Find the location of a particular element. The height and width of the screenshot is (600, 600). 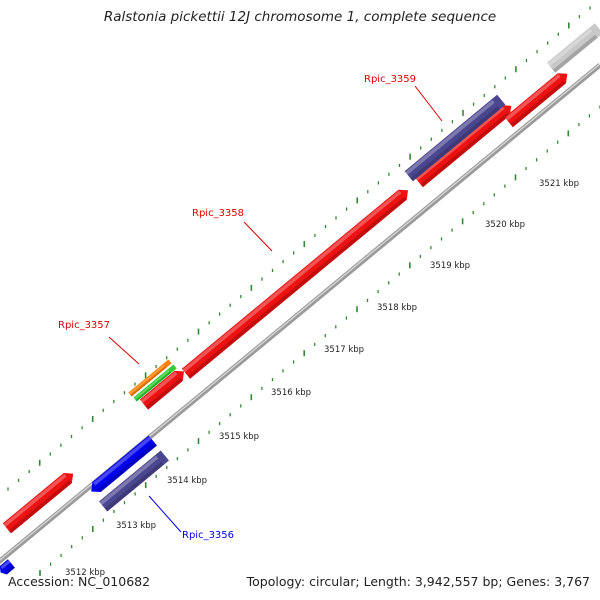

scale-label: 3516 kbp is located at coordinates (291, 393).